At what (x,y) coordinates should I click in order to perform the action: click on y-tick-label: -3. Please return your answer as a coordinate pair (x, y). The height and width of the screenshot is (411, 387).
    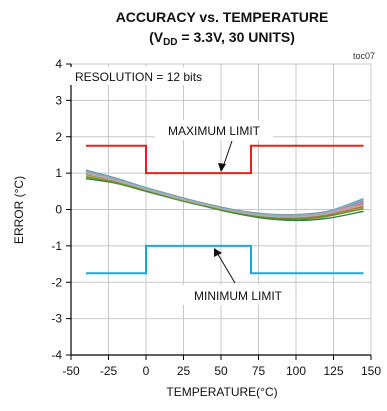
    Looking at the image, I should click on (56, 319).